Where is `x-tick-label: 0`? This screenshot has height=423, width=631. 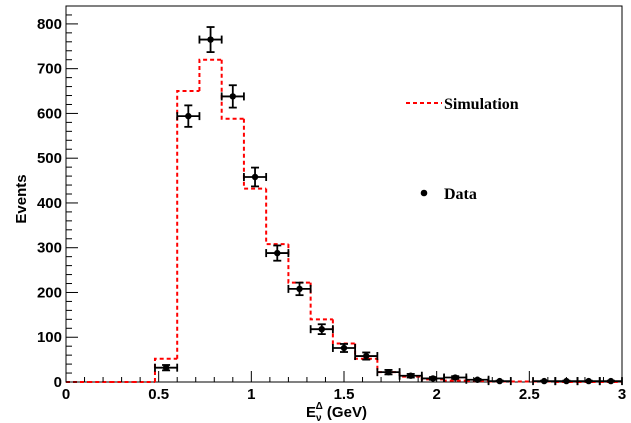
x-tick-label: 0 is located at coordinates (66, 394).